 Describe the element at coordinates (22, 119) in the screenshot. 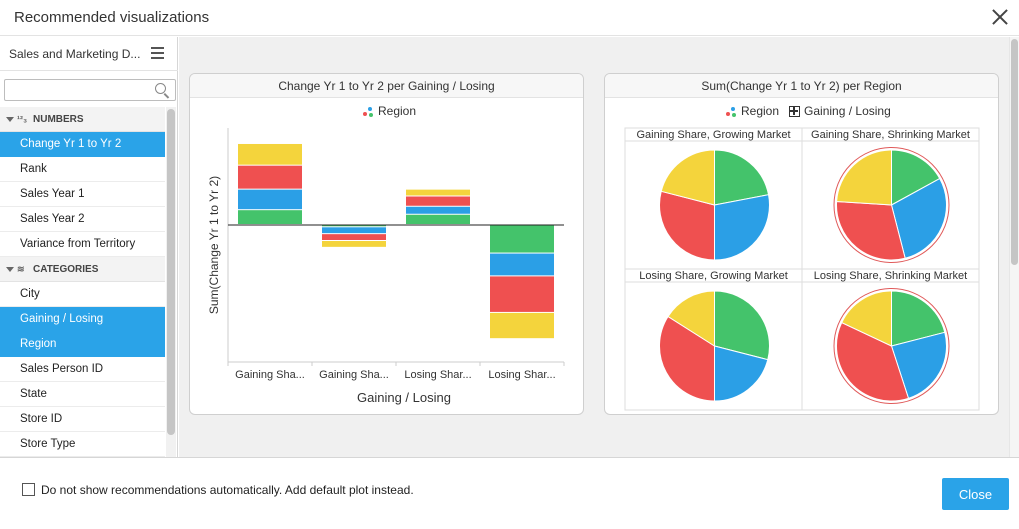

I see `numbers-icon: ¹²₃` at that location.